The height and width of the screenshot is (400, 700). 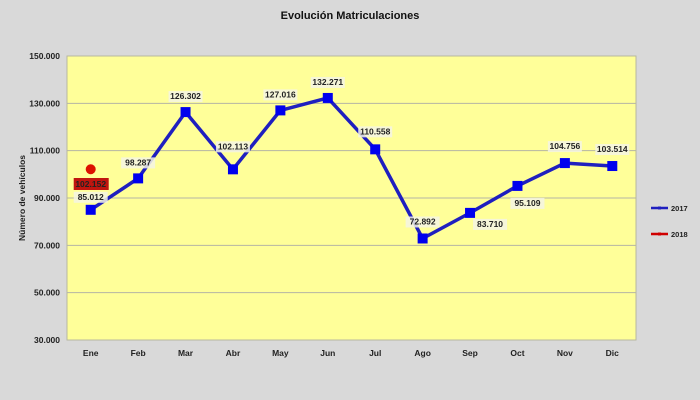 I want to click on data-label: 127.016, so click(x=280, y=94).